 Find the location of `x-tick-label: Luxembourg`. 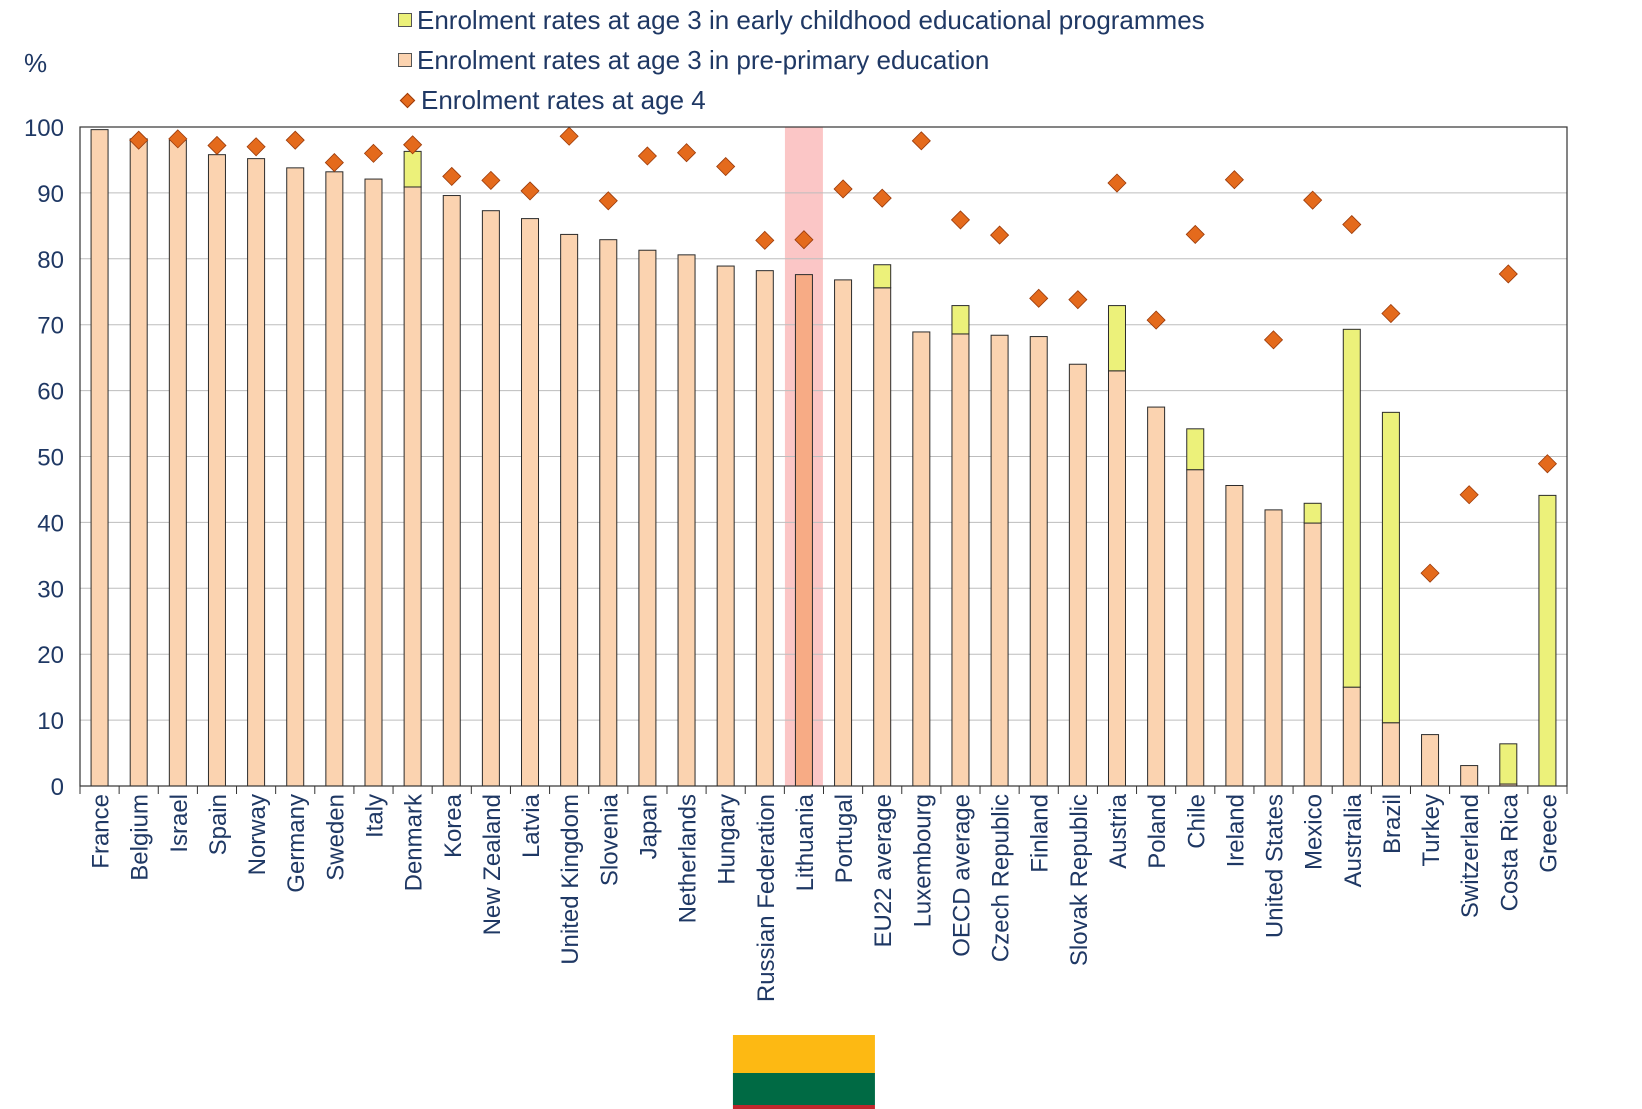

x-tick-label: Luxembourg is located at coordinates (922, 860).